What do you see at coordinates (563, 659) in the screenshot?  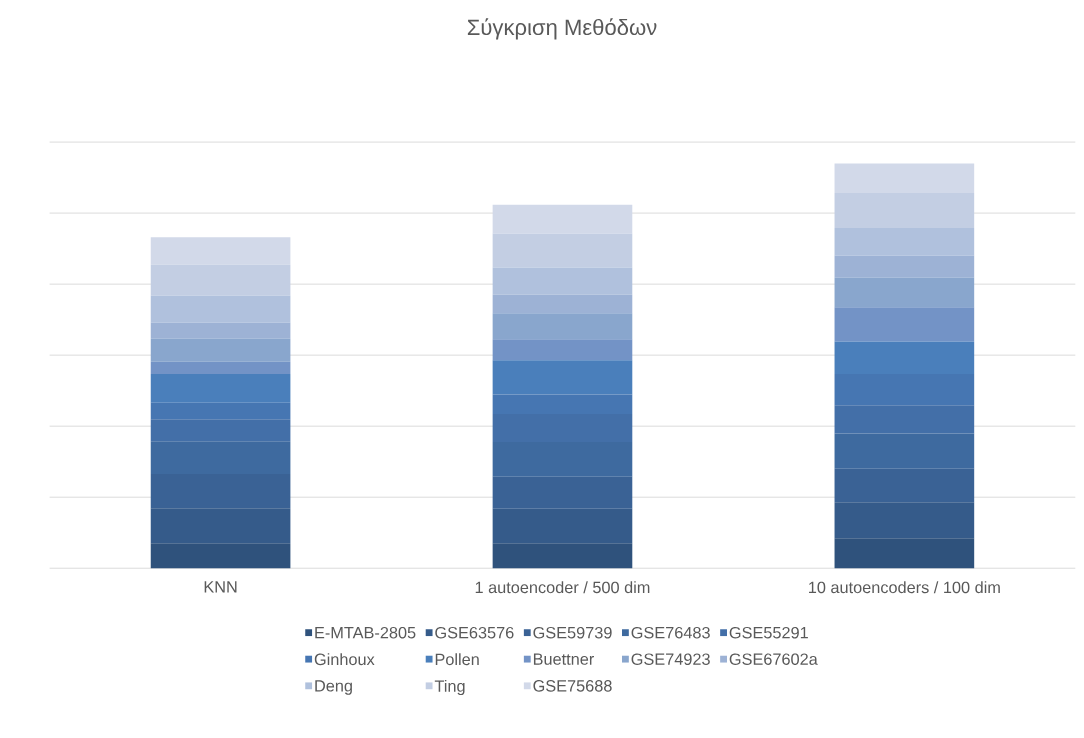 I see `legend-label: Buettner` at bounding box center [563, 659].